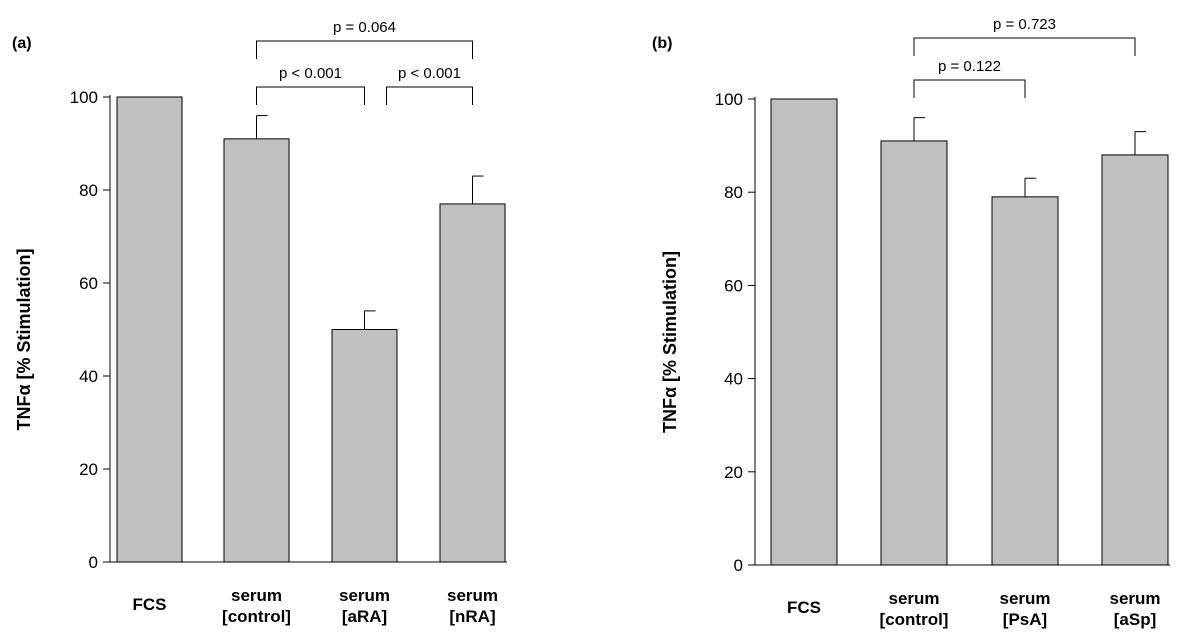  What do you see at coordinates (1025, 619) in the screenshot?
I see `x-category-label: [PsA]` at bounding box center [1025, 619].